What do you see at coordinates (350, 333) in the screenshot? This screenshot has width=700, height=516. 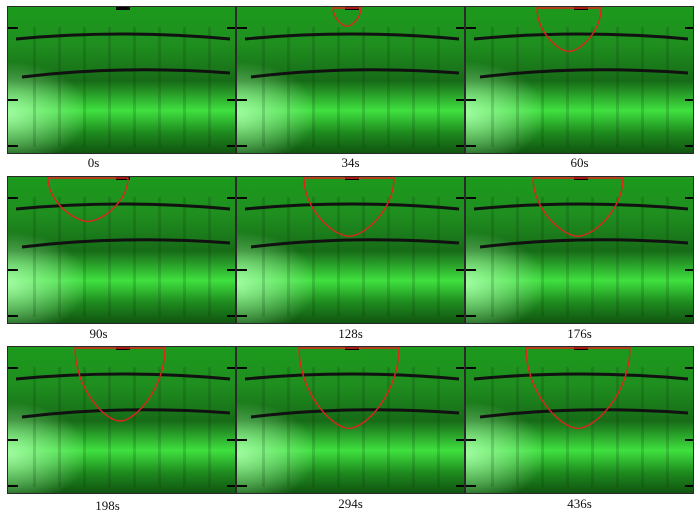 I see `frame-caption-4: 128s` at bounding box center [350, 333].